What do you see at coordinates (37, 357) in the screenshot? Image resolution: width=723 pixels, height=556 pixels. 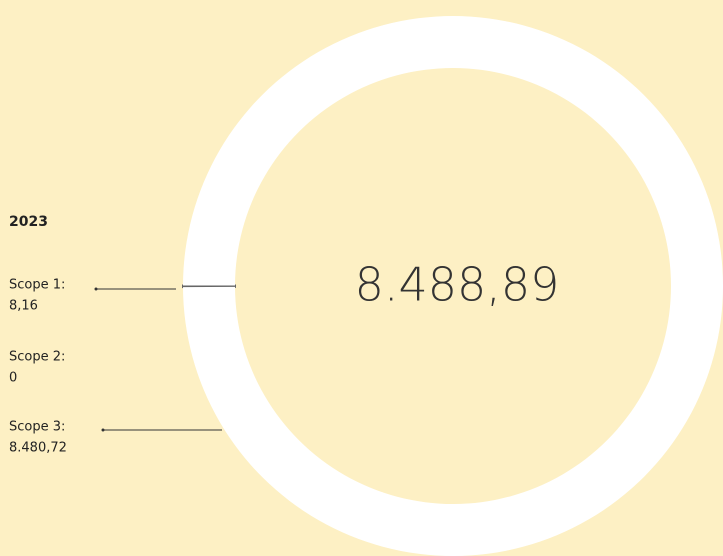 I see `legend-label: Scope 2:` at bounding box center [37, 357].